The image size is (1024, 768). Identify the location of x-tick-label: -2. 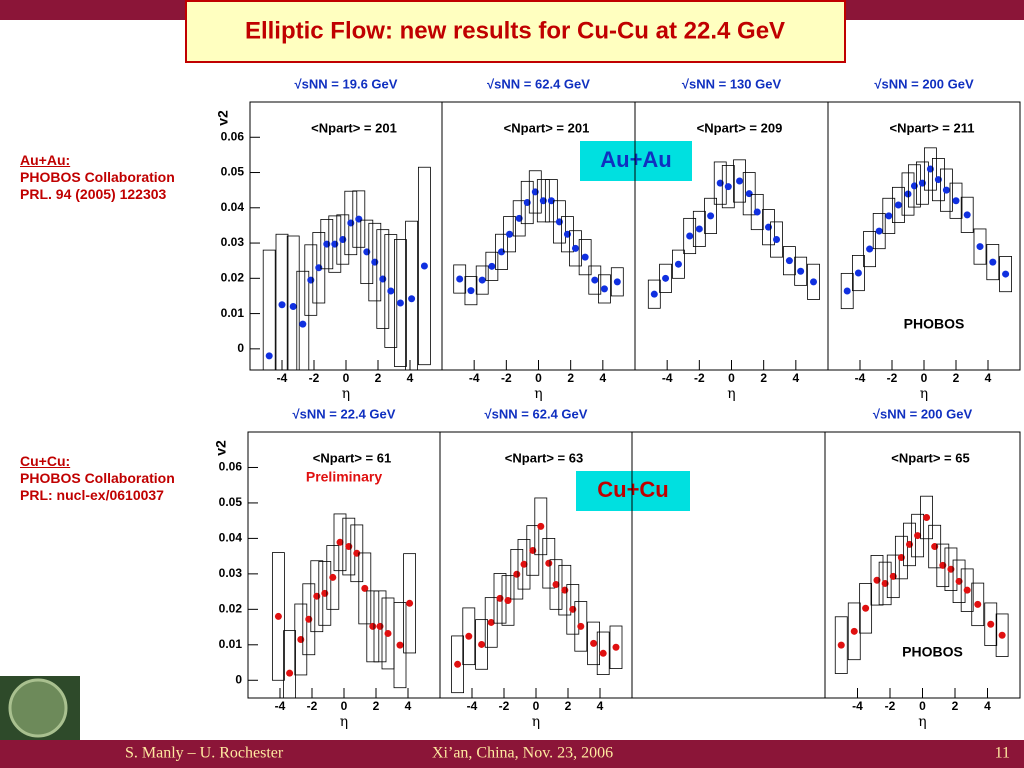
(890, 706).